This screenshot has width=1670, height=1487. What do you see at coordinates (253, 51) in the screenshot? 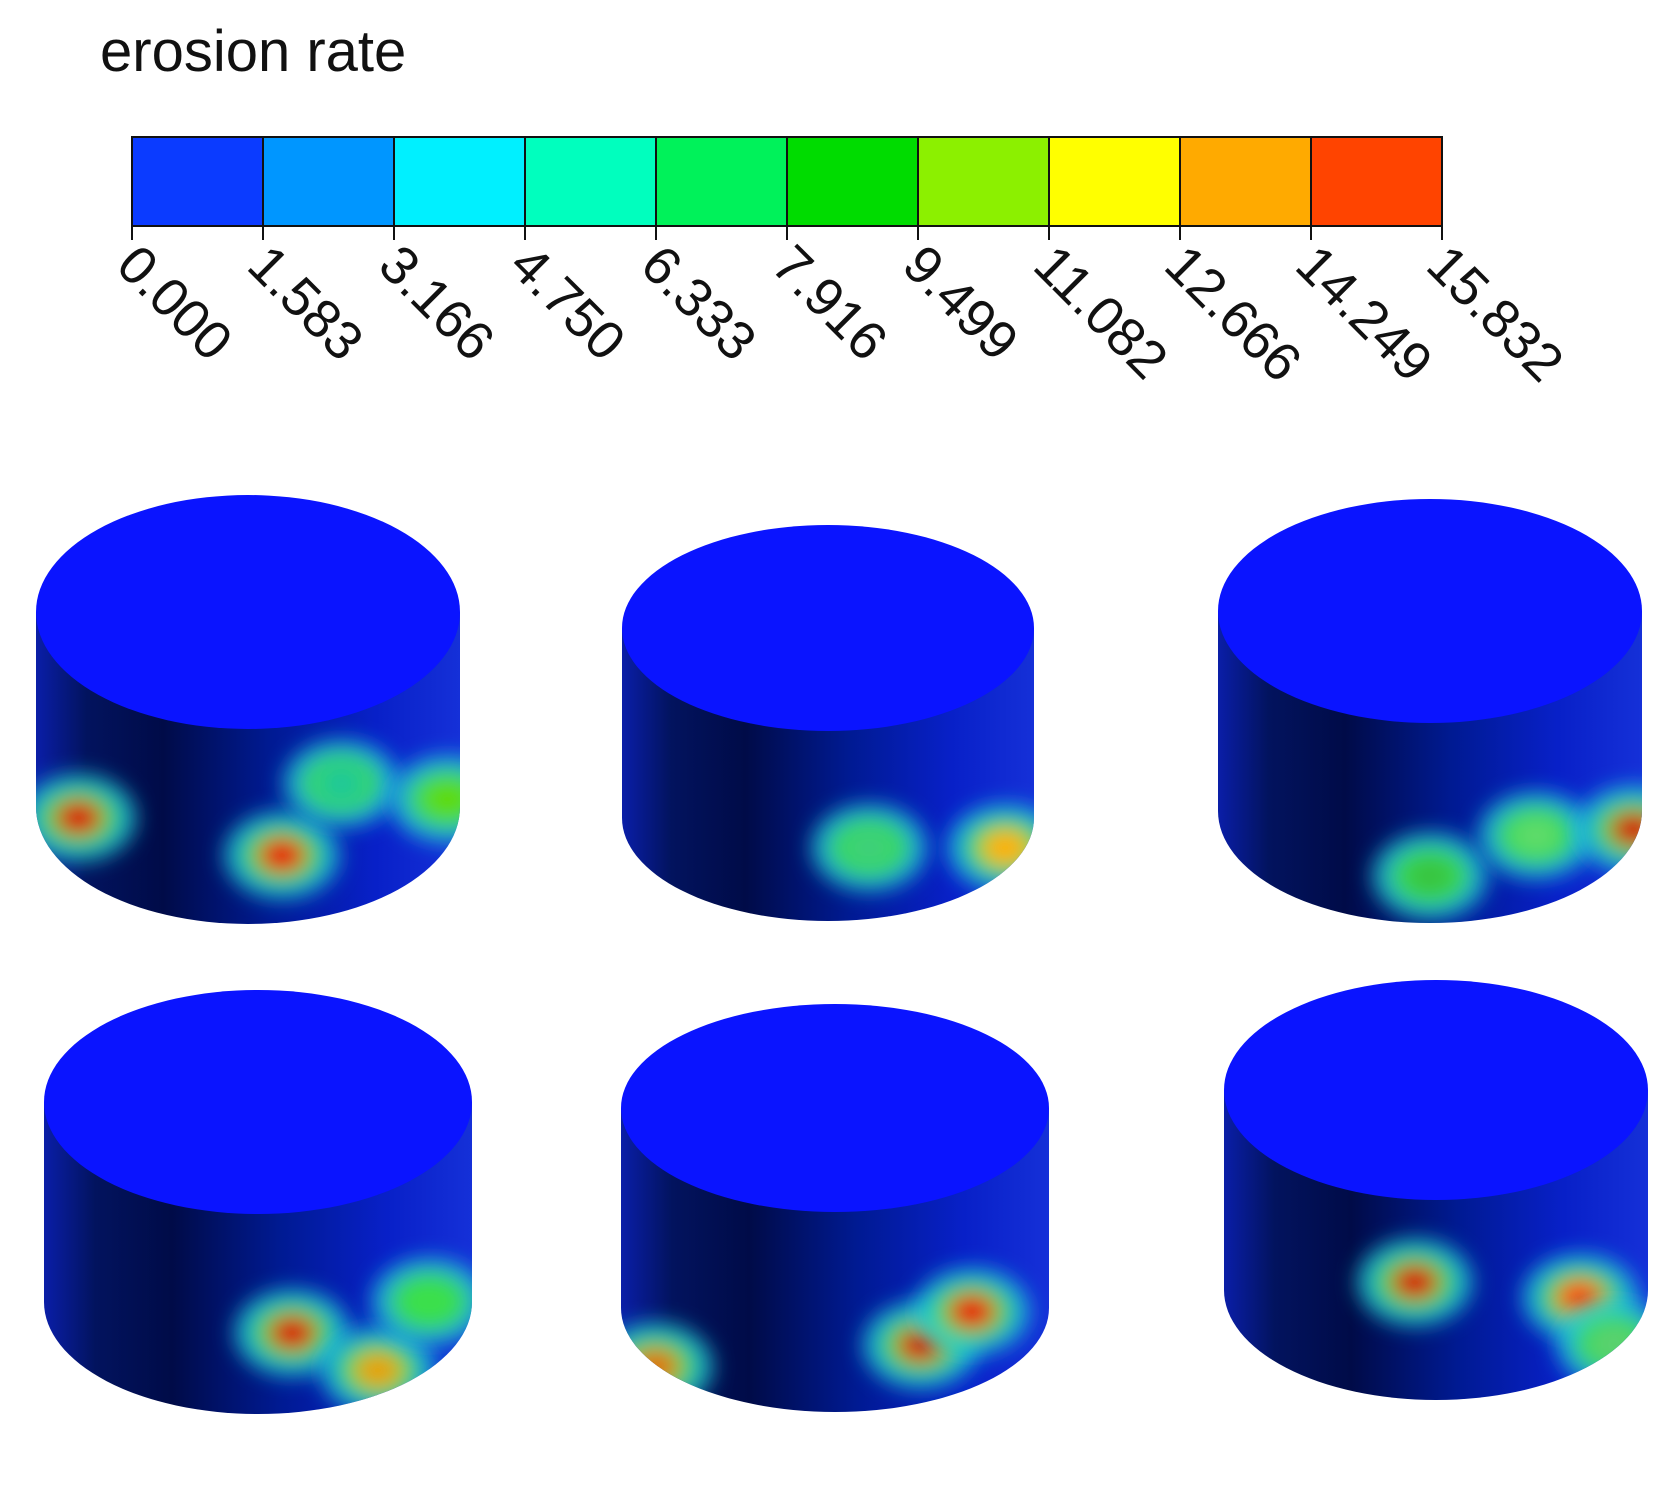
I see `legend-title: erosion rate` at bounding box center [253, 51].